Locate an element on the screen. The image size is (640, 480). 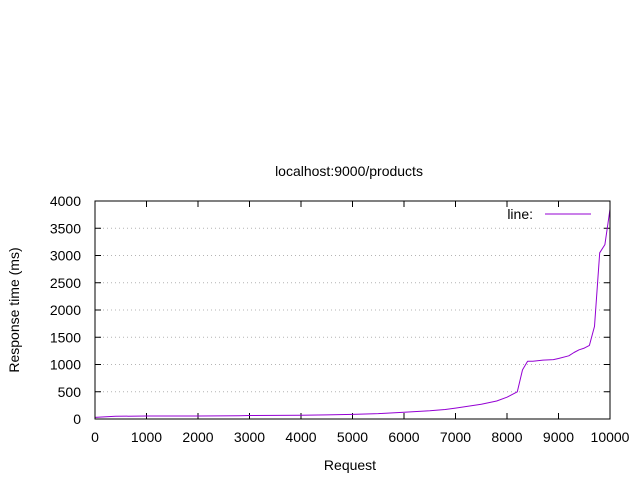
y-tick-label: 4000 is located at coordinates (65, 201).